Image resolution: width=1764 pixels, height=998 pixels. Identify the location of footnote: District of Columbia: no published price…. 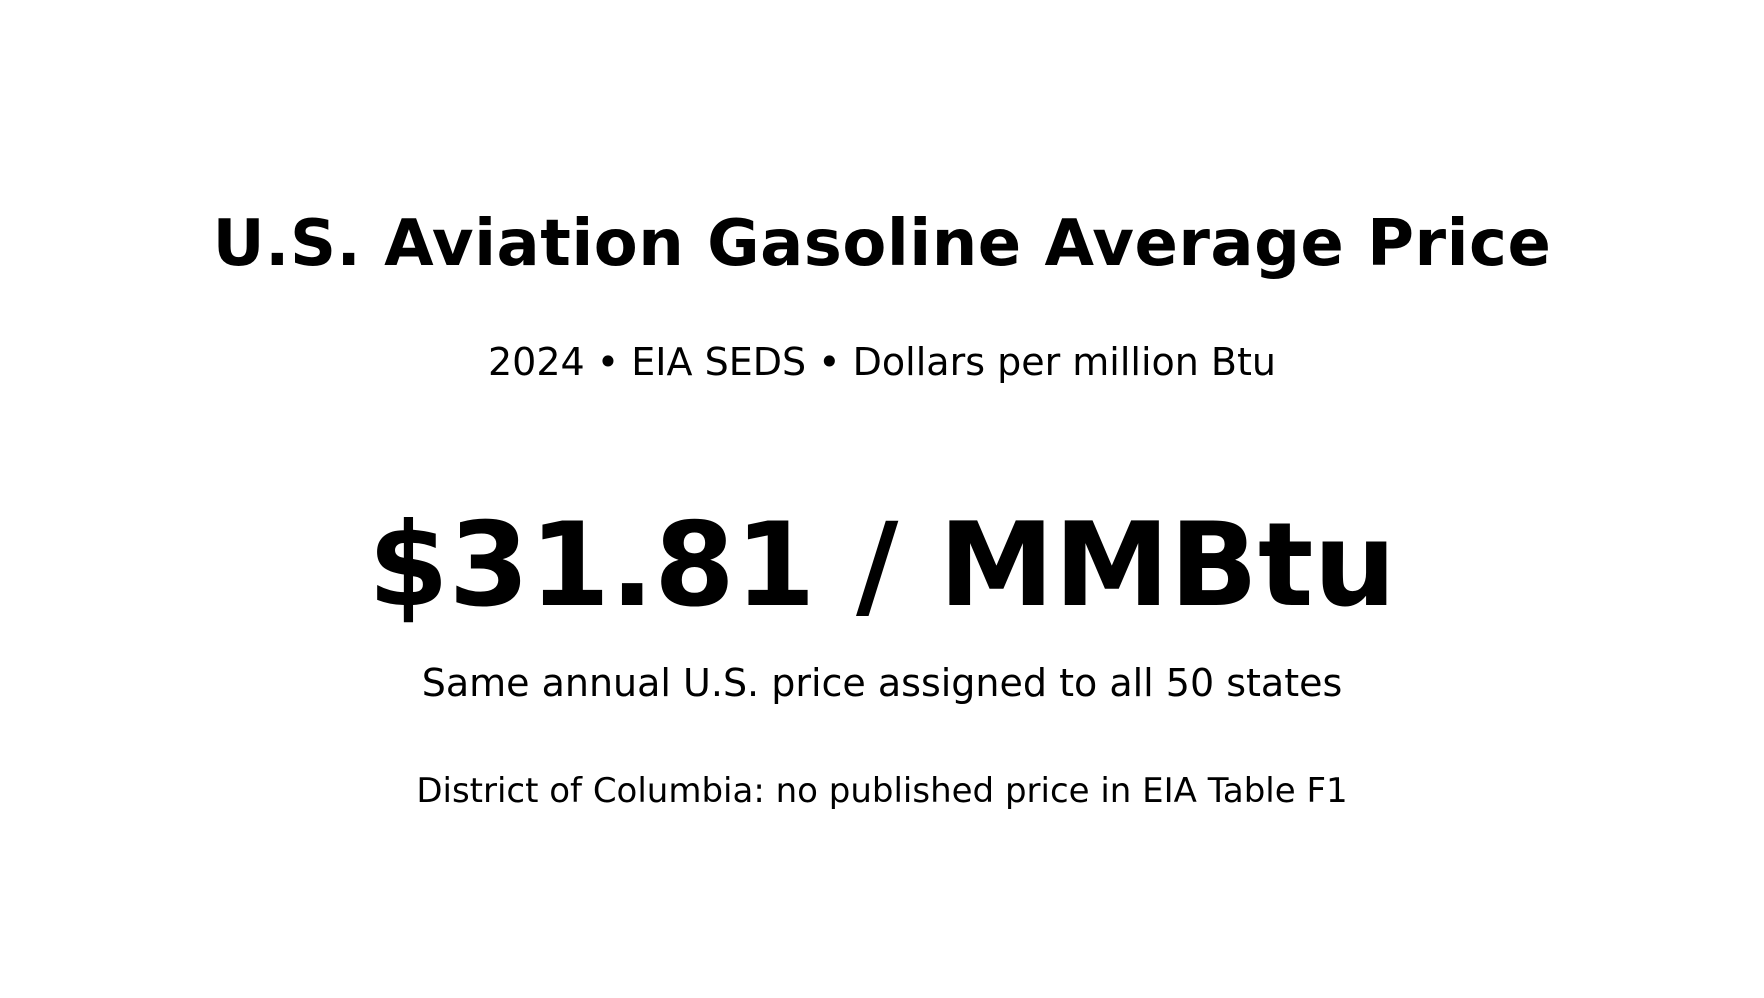
(882, 791).